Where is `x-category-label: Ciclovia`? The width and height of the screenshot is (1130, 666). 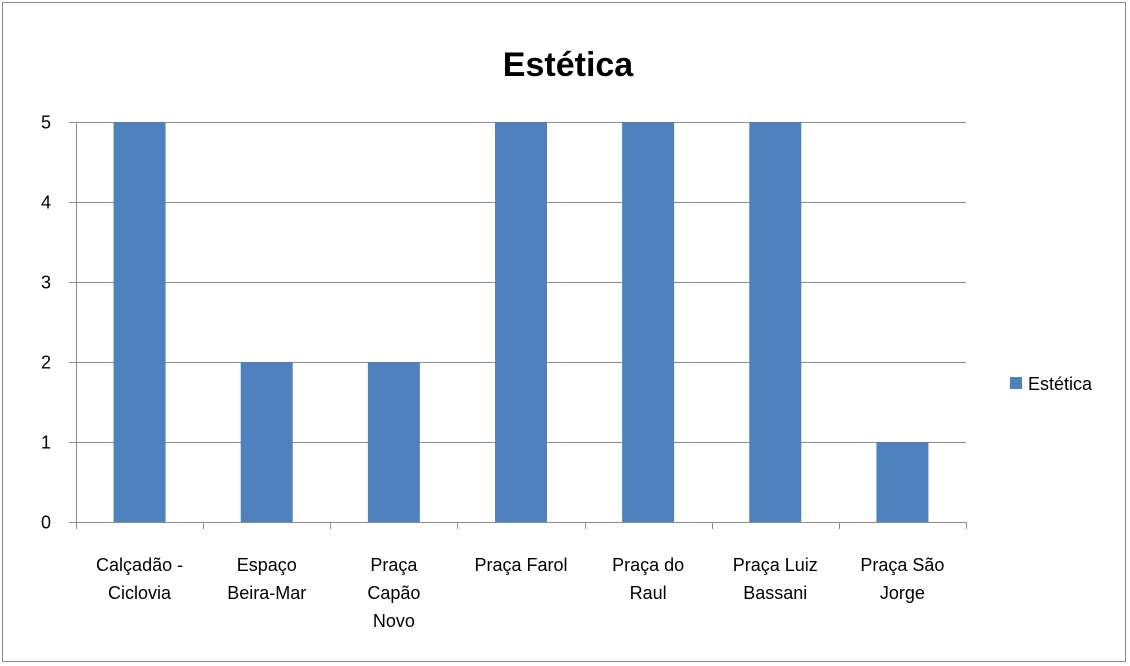
x-category-label: Ciclovia is located at coordinates (140, 593).